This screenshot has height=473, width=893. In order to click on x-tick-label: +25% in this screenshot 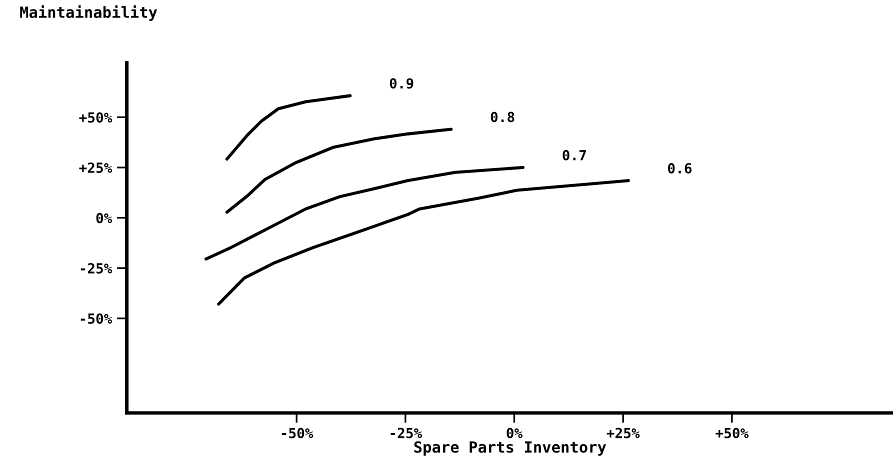, I will do `click(623, 433)`.